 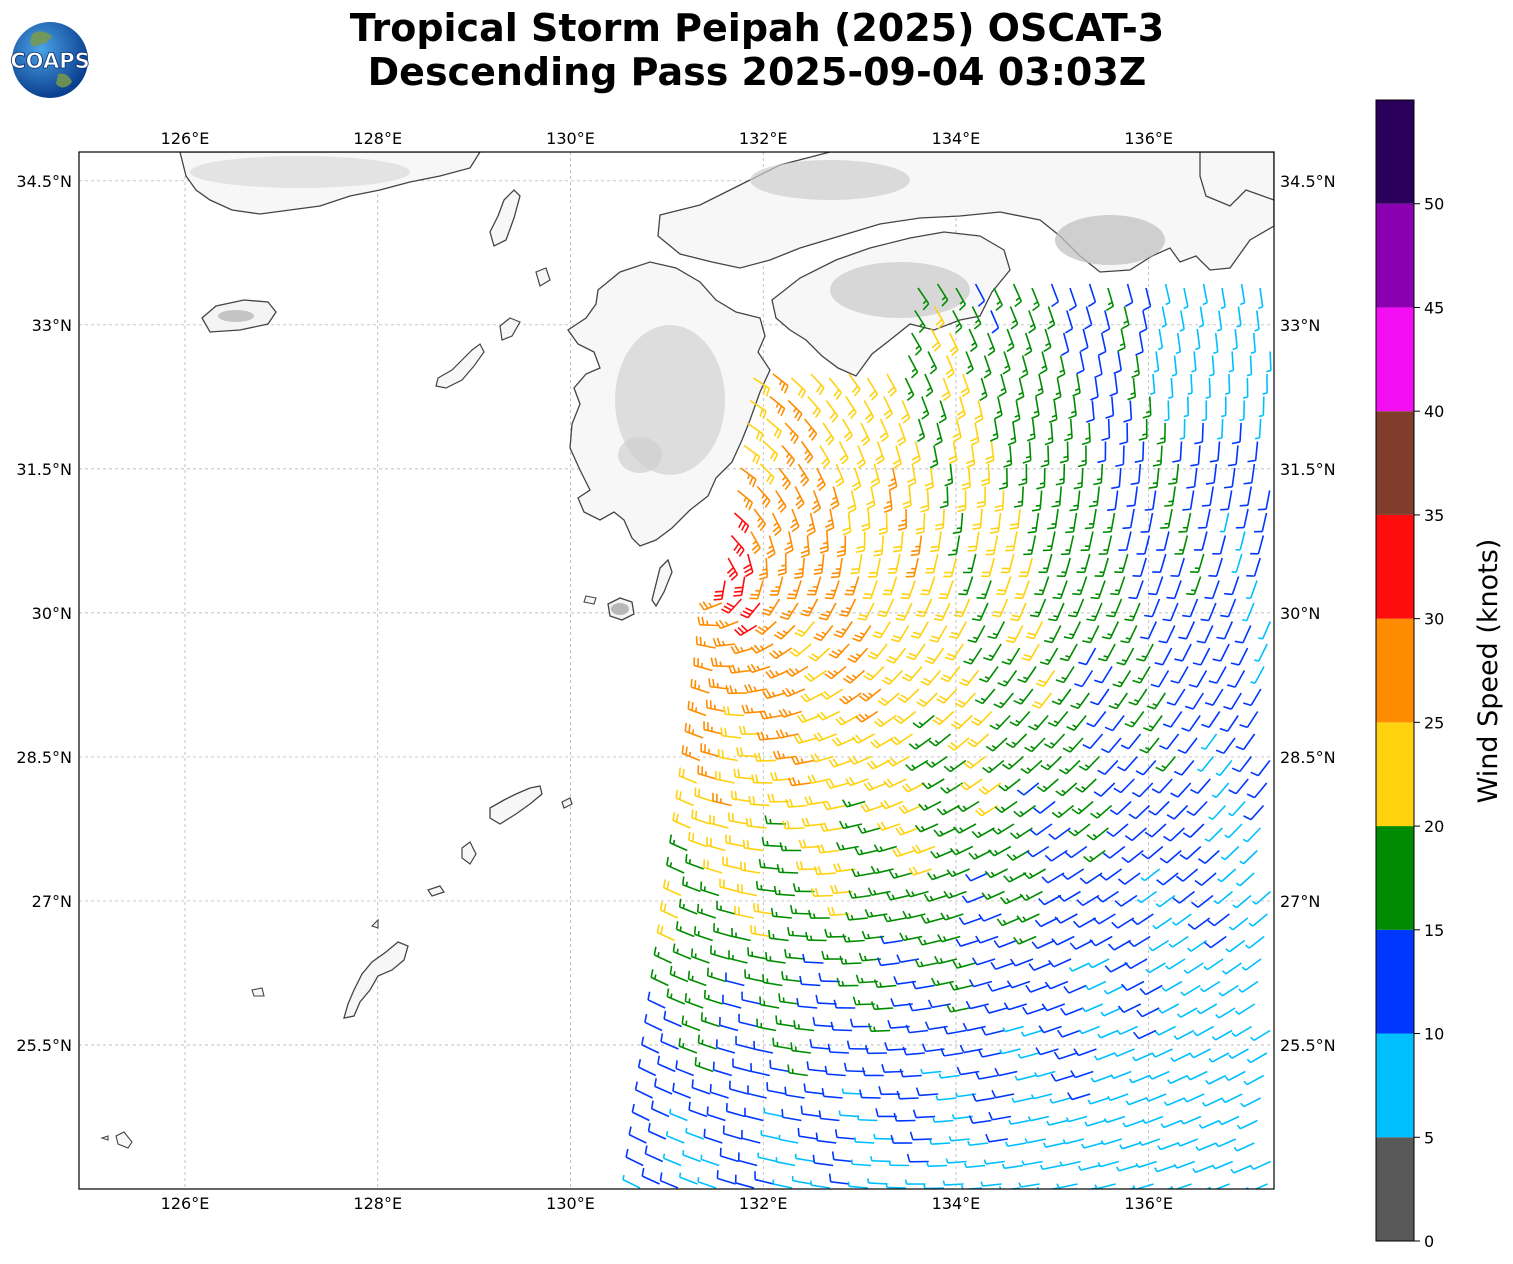 What do you see at coordinates (570, 1203) in the screenshot?
I see `lon-label-bottom: 130°E` at bounding box center [570, 1203].